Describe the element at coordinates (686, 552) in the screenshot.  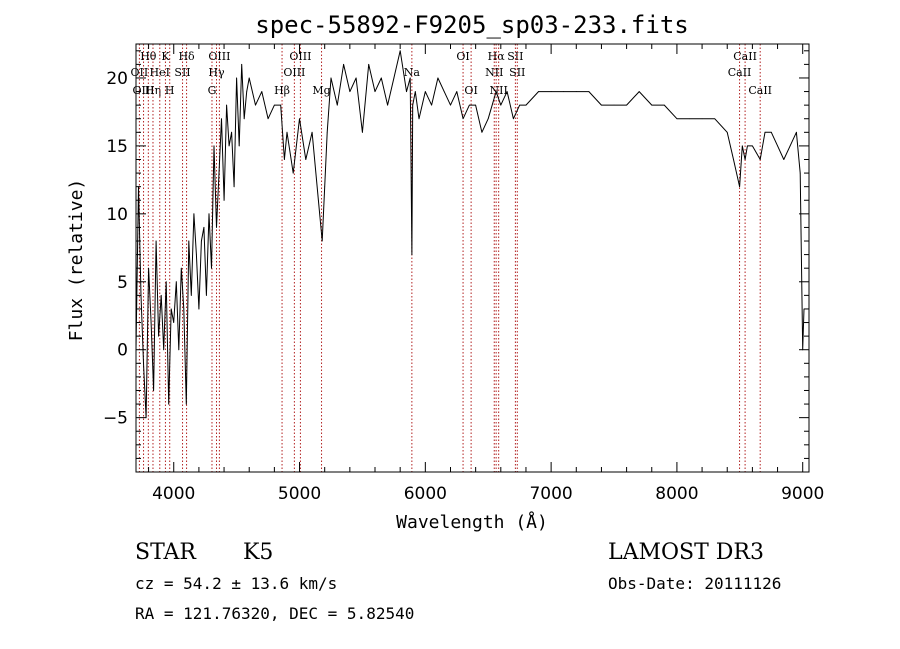
I see `survey-name: LAMOST DR3` at that location.